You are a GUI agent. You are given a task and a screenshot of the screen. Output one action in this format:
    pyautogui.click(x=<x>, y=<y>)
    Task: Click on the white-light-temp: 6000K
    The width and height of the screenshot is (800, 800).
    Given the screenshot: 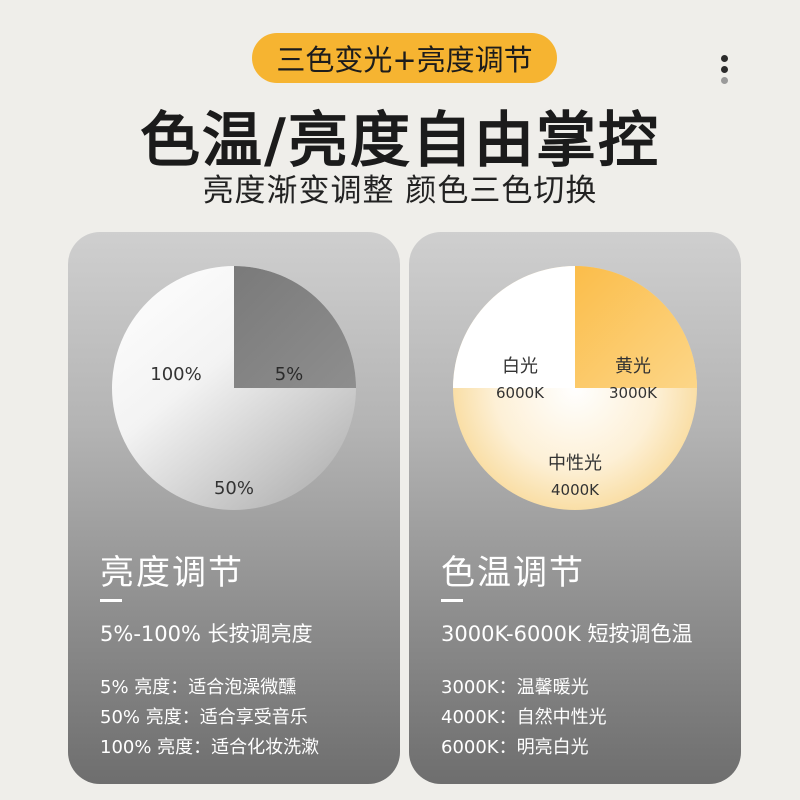 What is the action you would take?
    pyautogui.click(x=520, y=393)
    